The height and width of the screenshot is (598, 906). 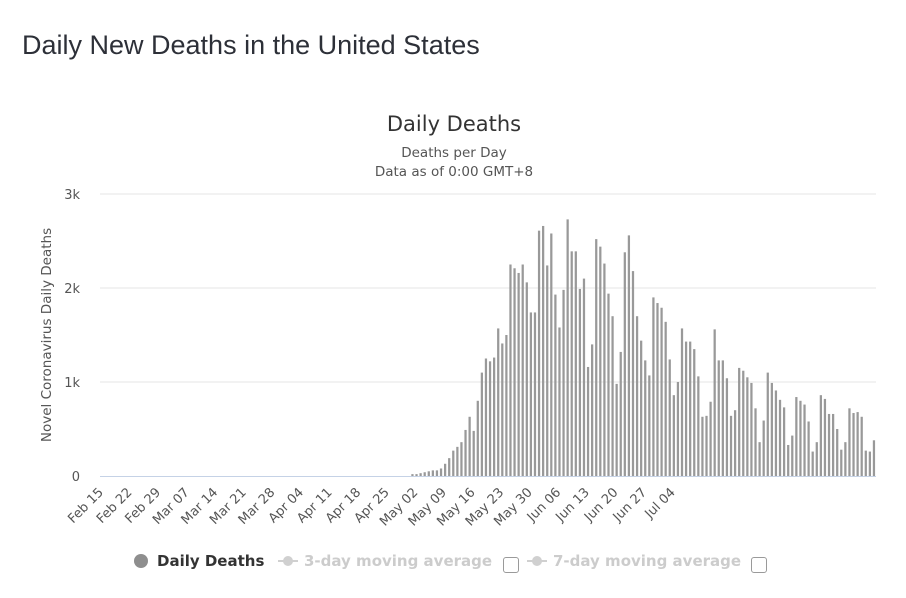 I want to click on legend-item-3-day-average: 3-day moving average, so click(x=385, y=561).